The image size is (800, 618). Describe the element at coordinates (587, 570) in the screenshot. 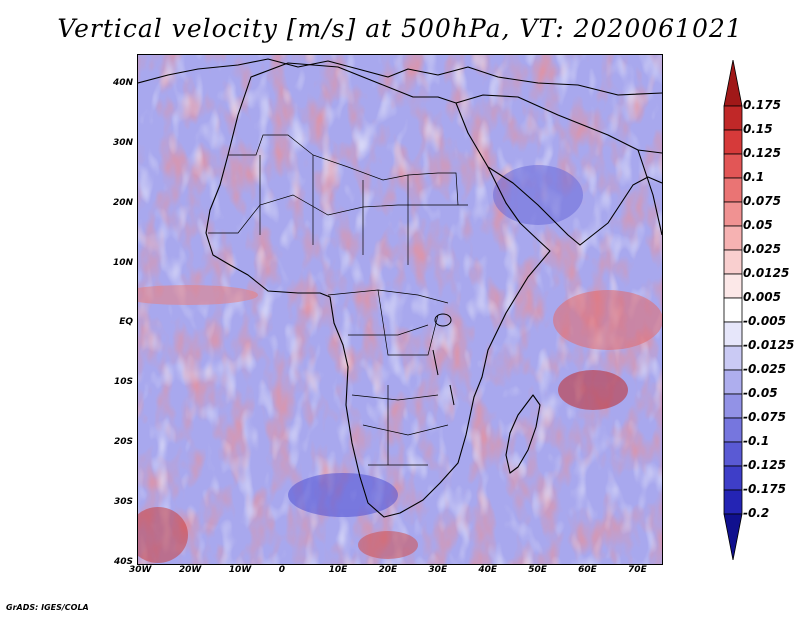

I see `lon-tick-label: 60E` at that location.